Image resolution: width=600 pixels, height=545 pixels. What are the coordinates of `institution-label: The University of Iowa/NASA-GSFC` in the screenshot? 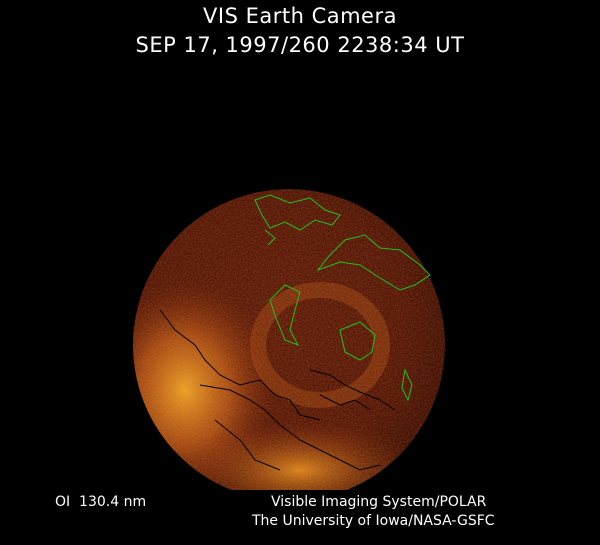 It's located at (373, 521).